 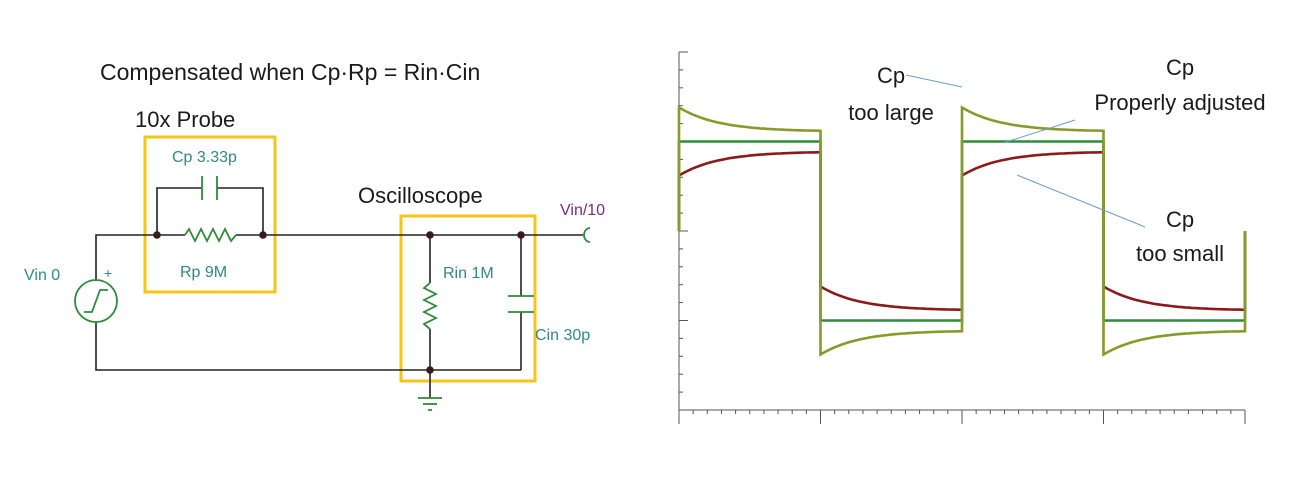 I want to click on oscilloscope-label: Oscilloscope, so click(x=420, y=195).